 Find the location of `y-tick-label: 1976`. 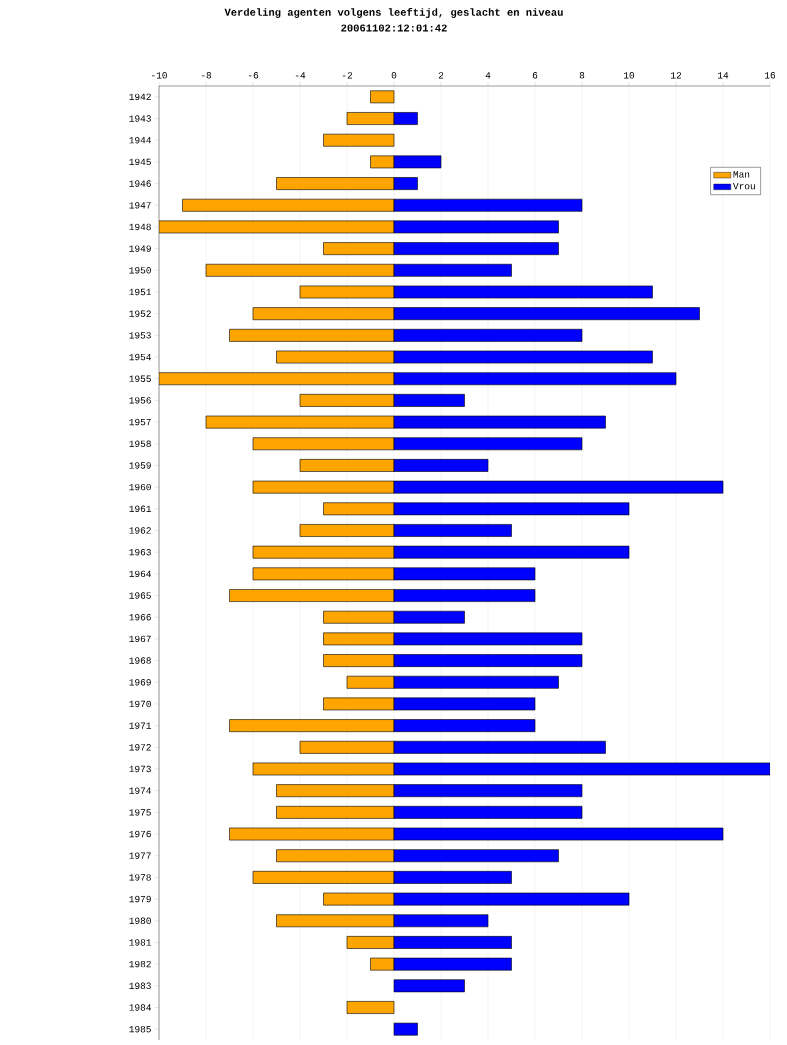

y-tick-label: 1976 is located at coordinates (140, 834).